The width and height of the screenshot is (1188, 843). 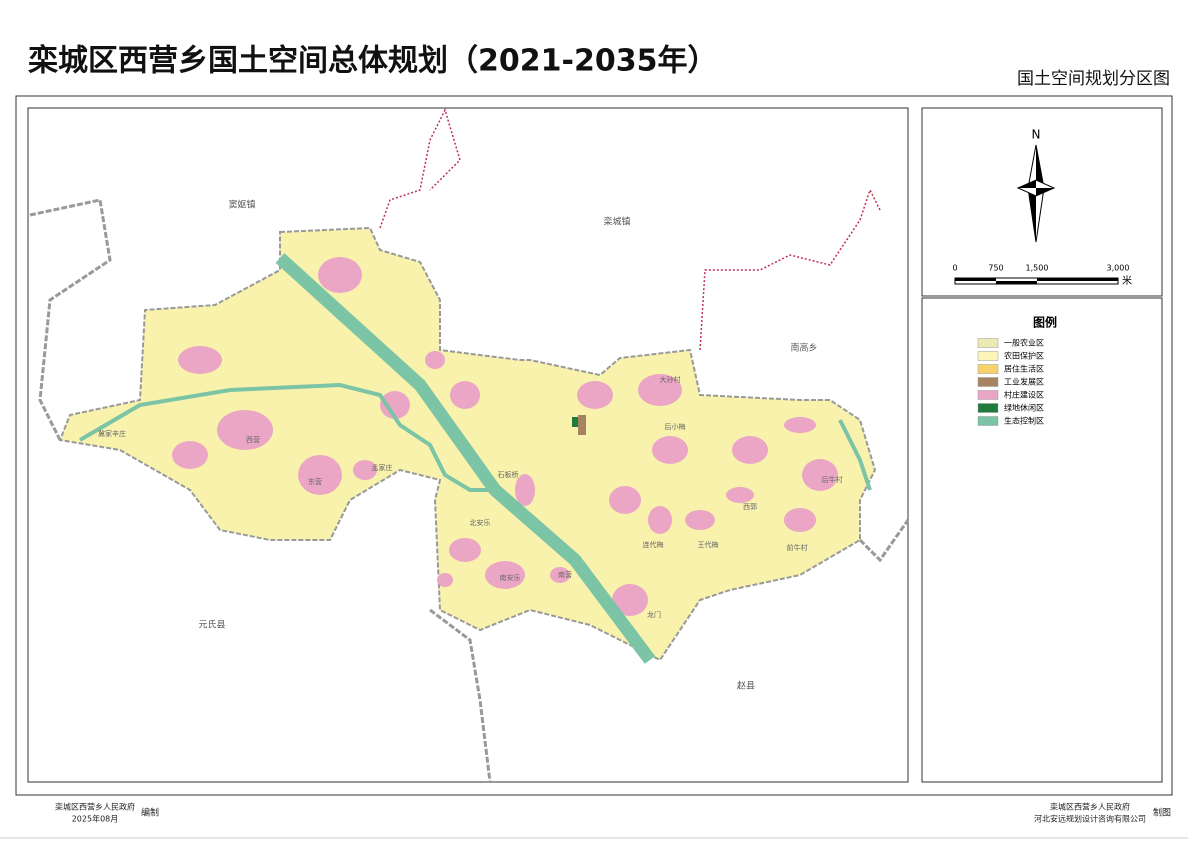 What do you see at coordinates (832, 479) in the screenshot?
I see `village-label: 后牛村` at bounding box center [832, 479].